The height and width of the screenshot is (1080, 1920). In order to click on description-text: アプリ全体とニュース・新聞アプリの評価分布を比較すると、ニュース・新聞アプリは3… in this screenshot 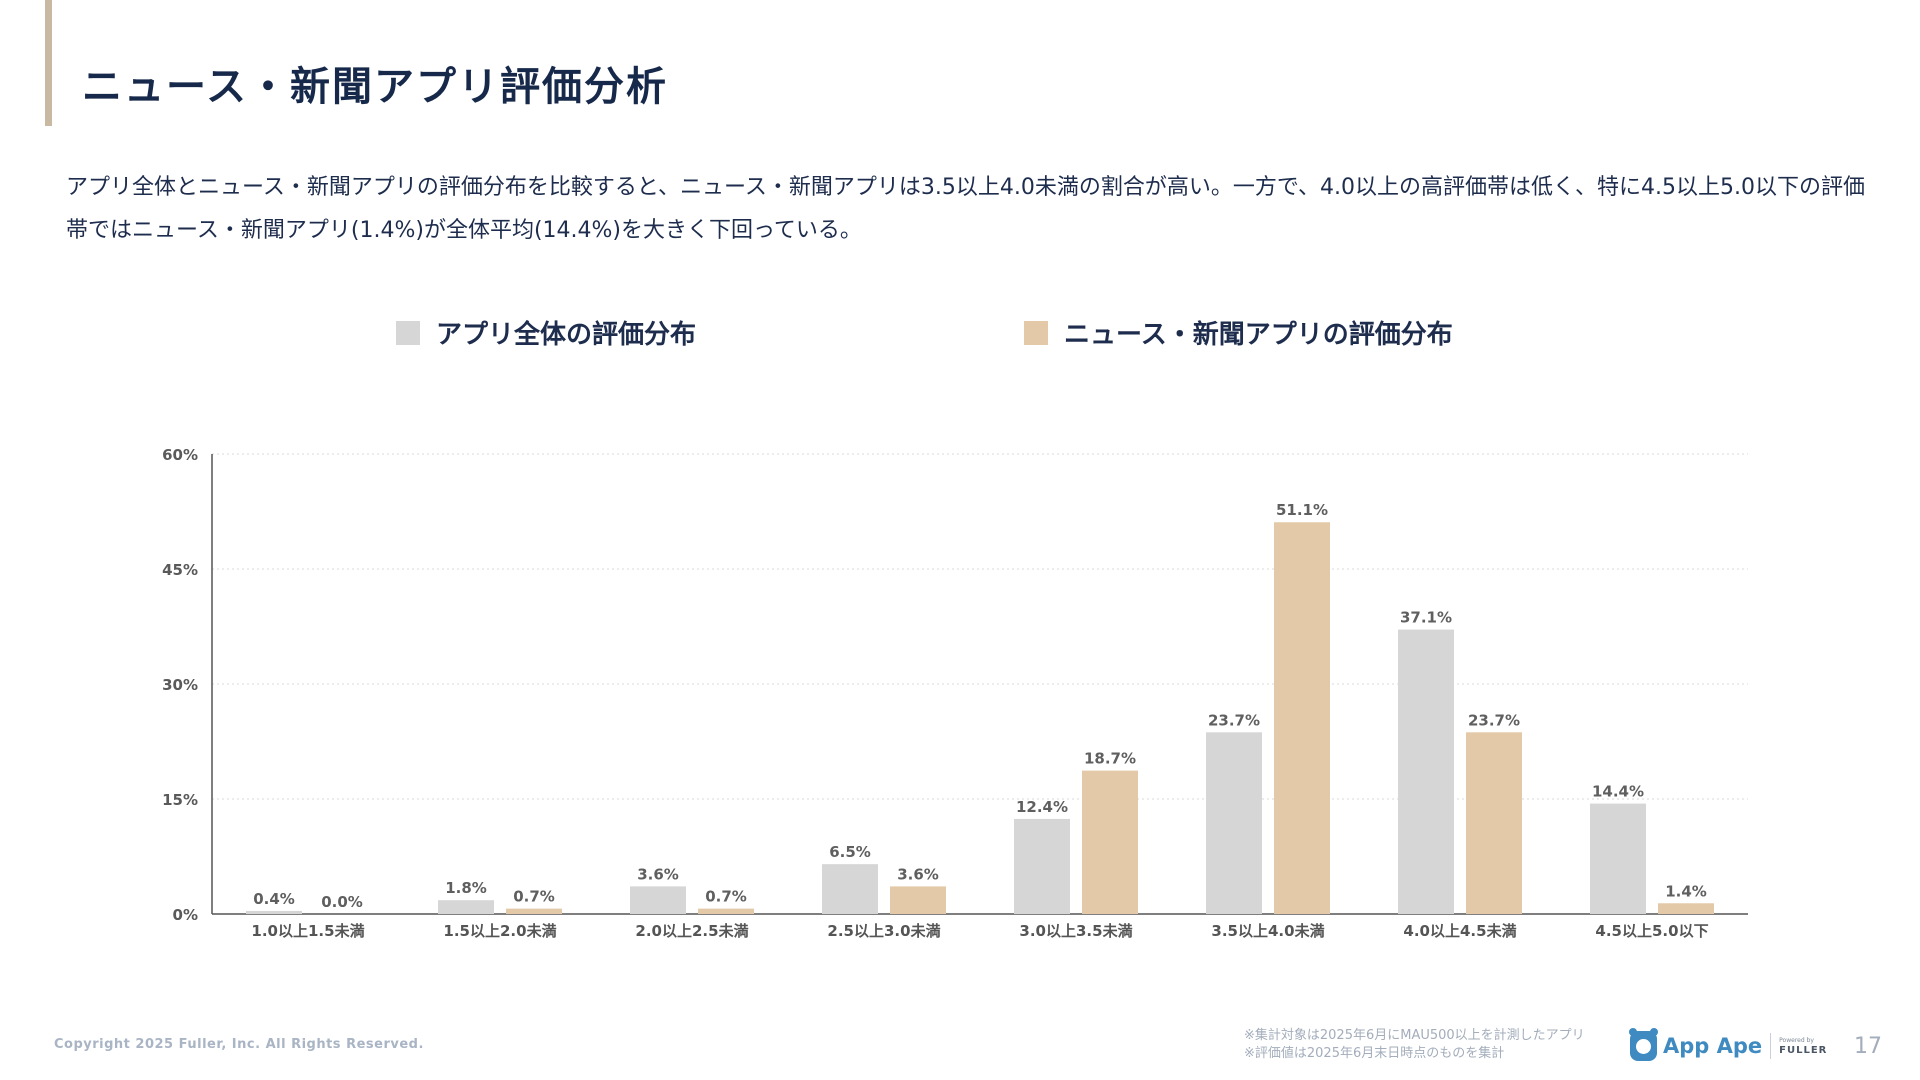, I will do `click(965, 209)`.